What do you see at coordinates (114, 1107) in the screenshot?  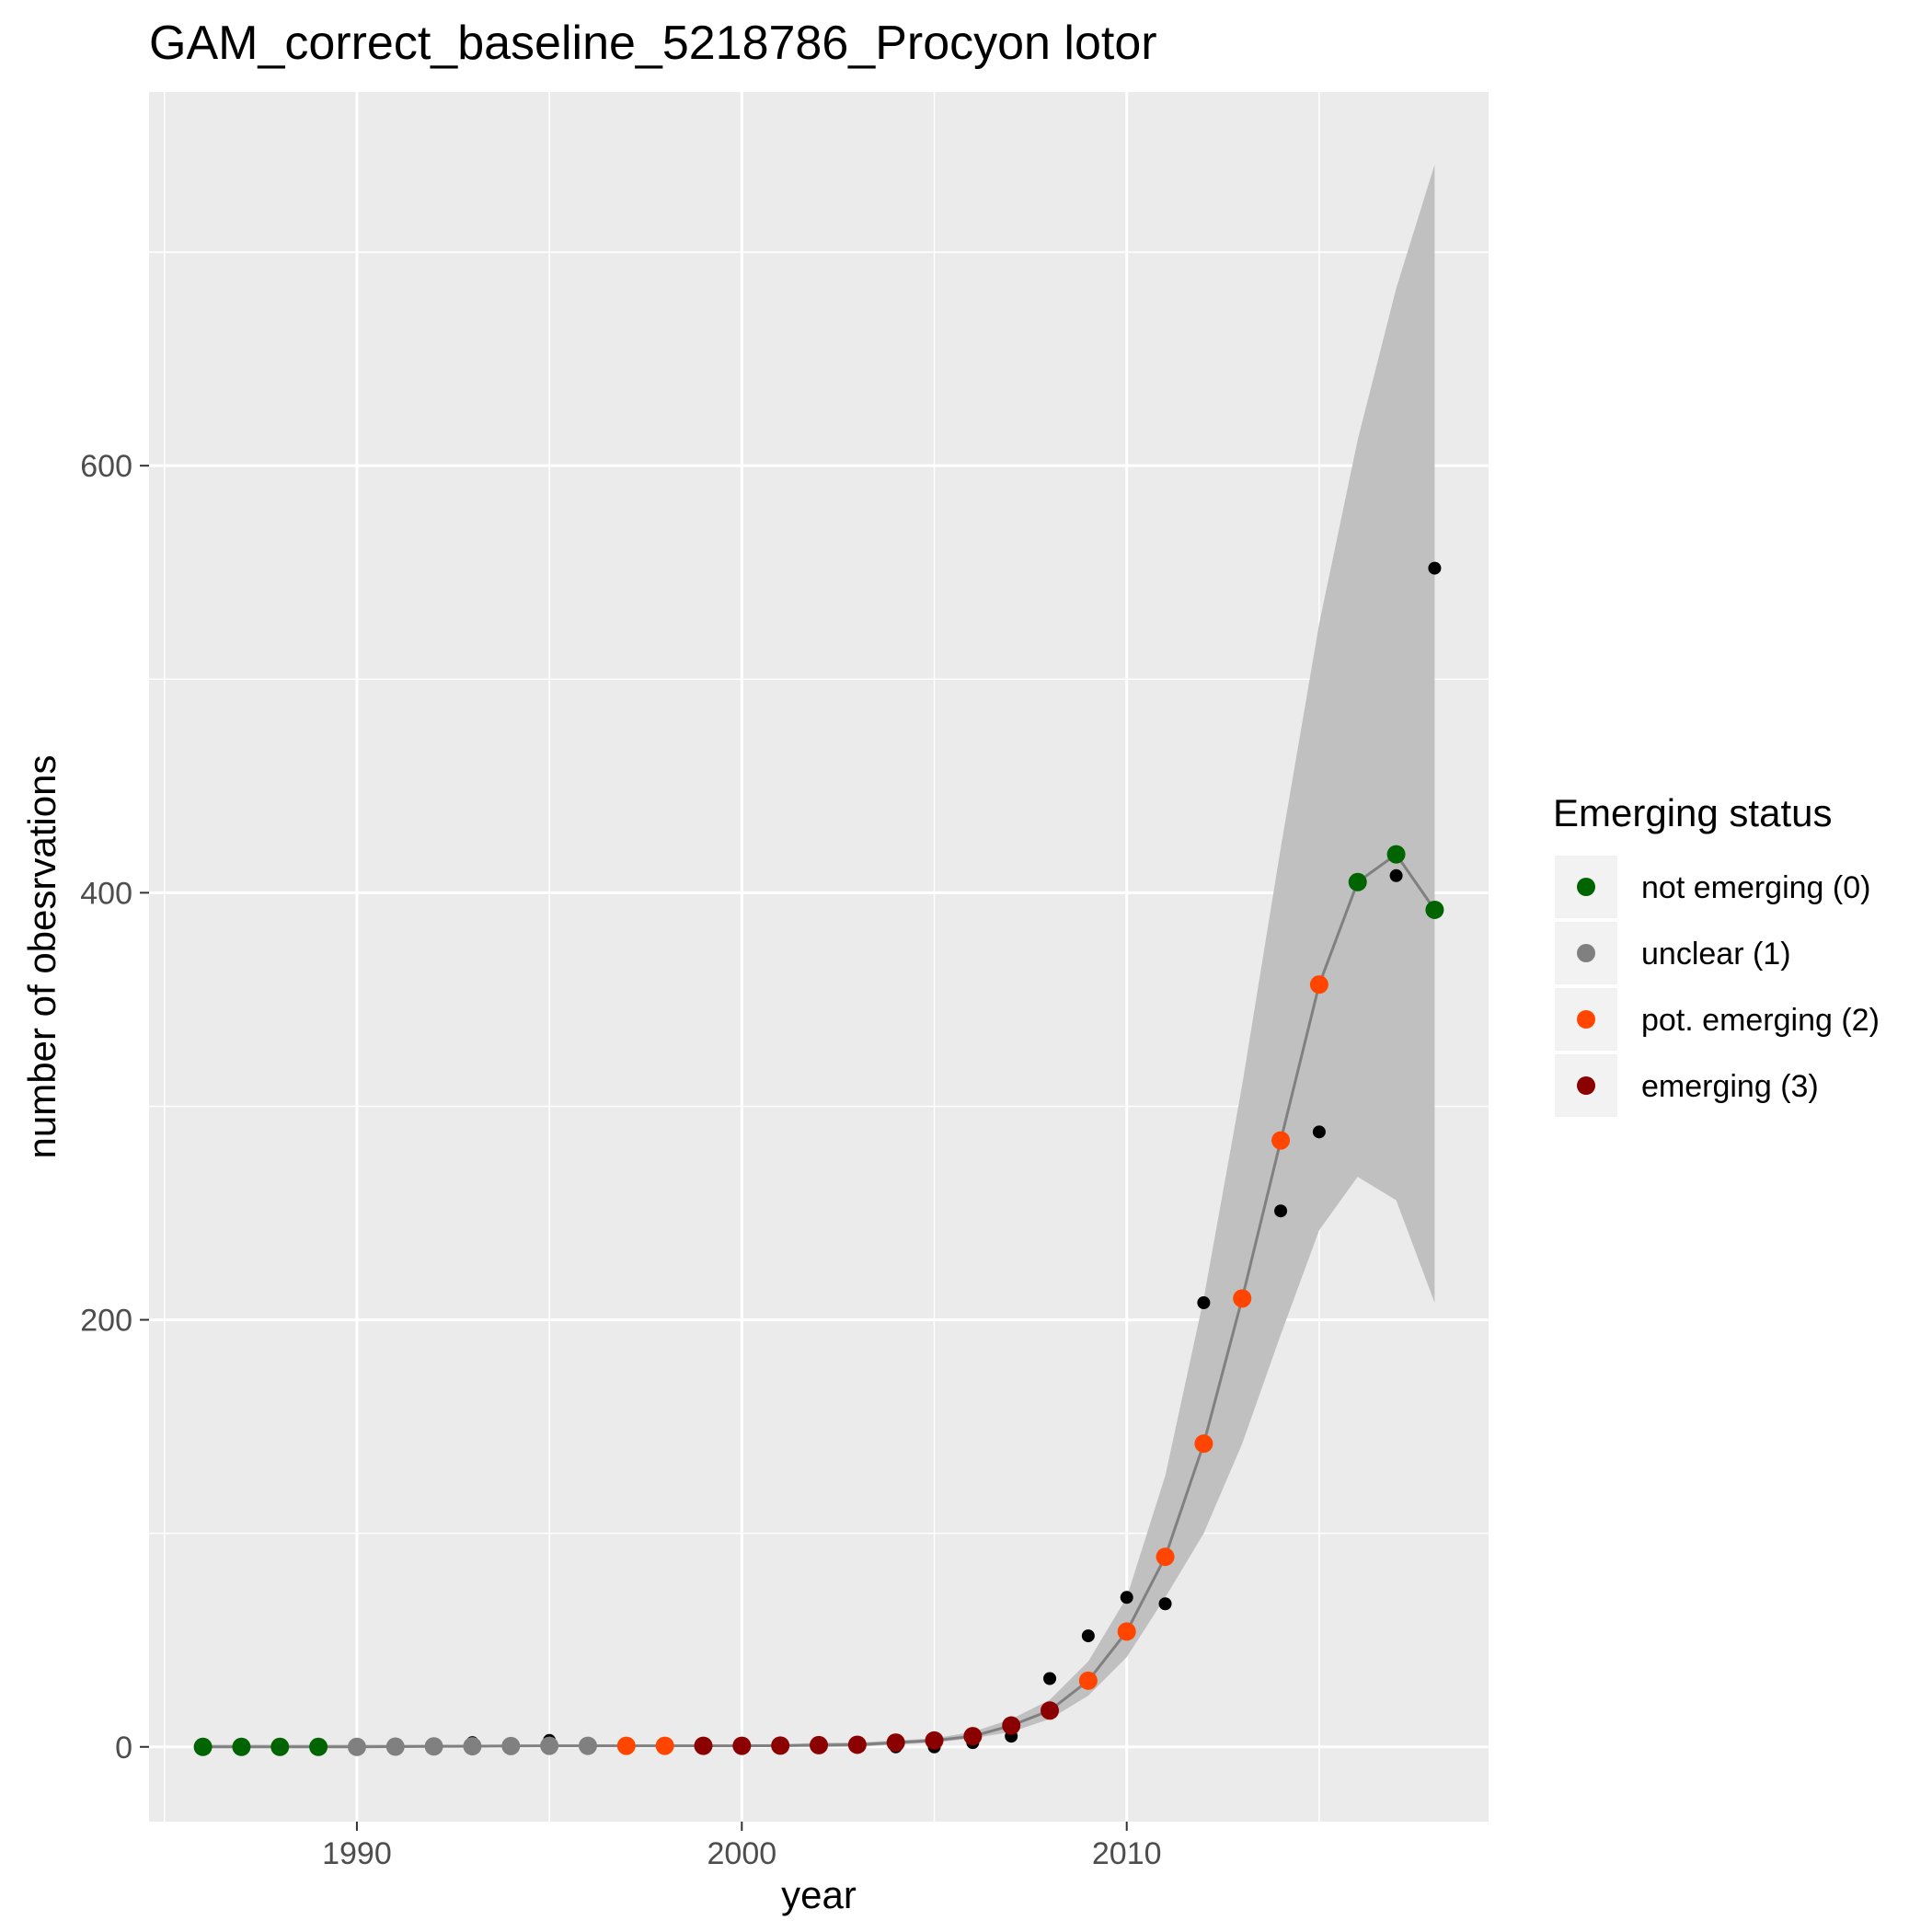 I see `y-axis-ticks: 0 200 400 600` at bounding box center [114, 1107].